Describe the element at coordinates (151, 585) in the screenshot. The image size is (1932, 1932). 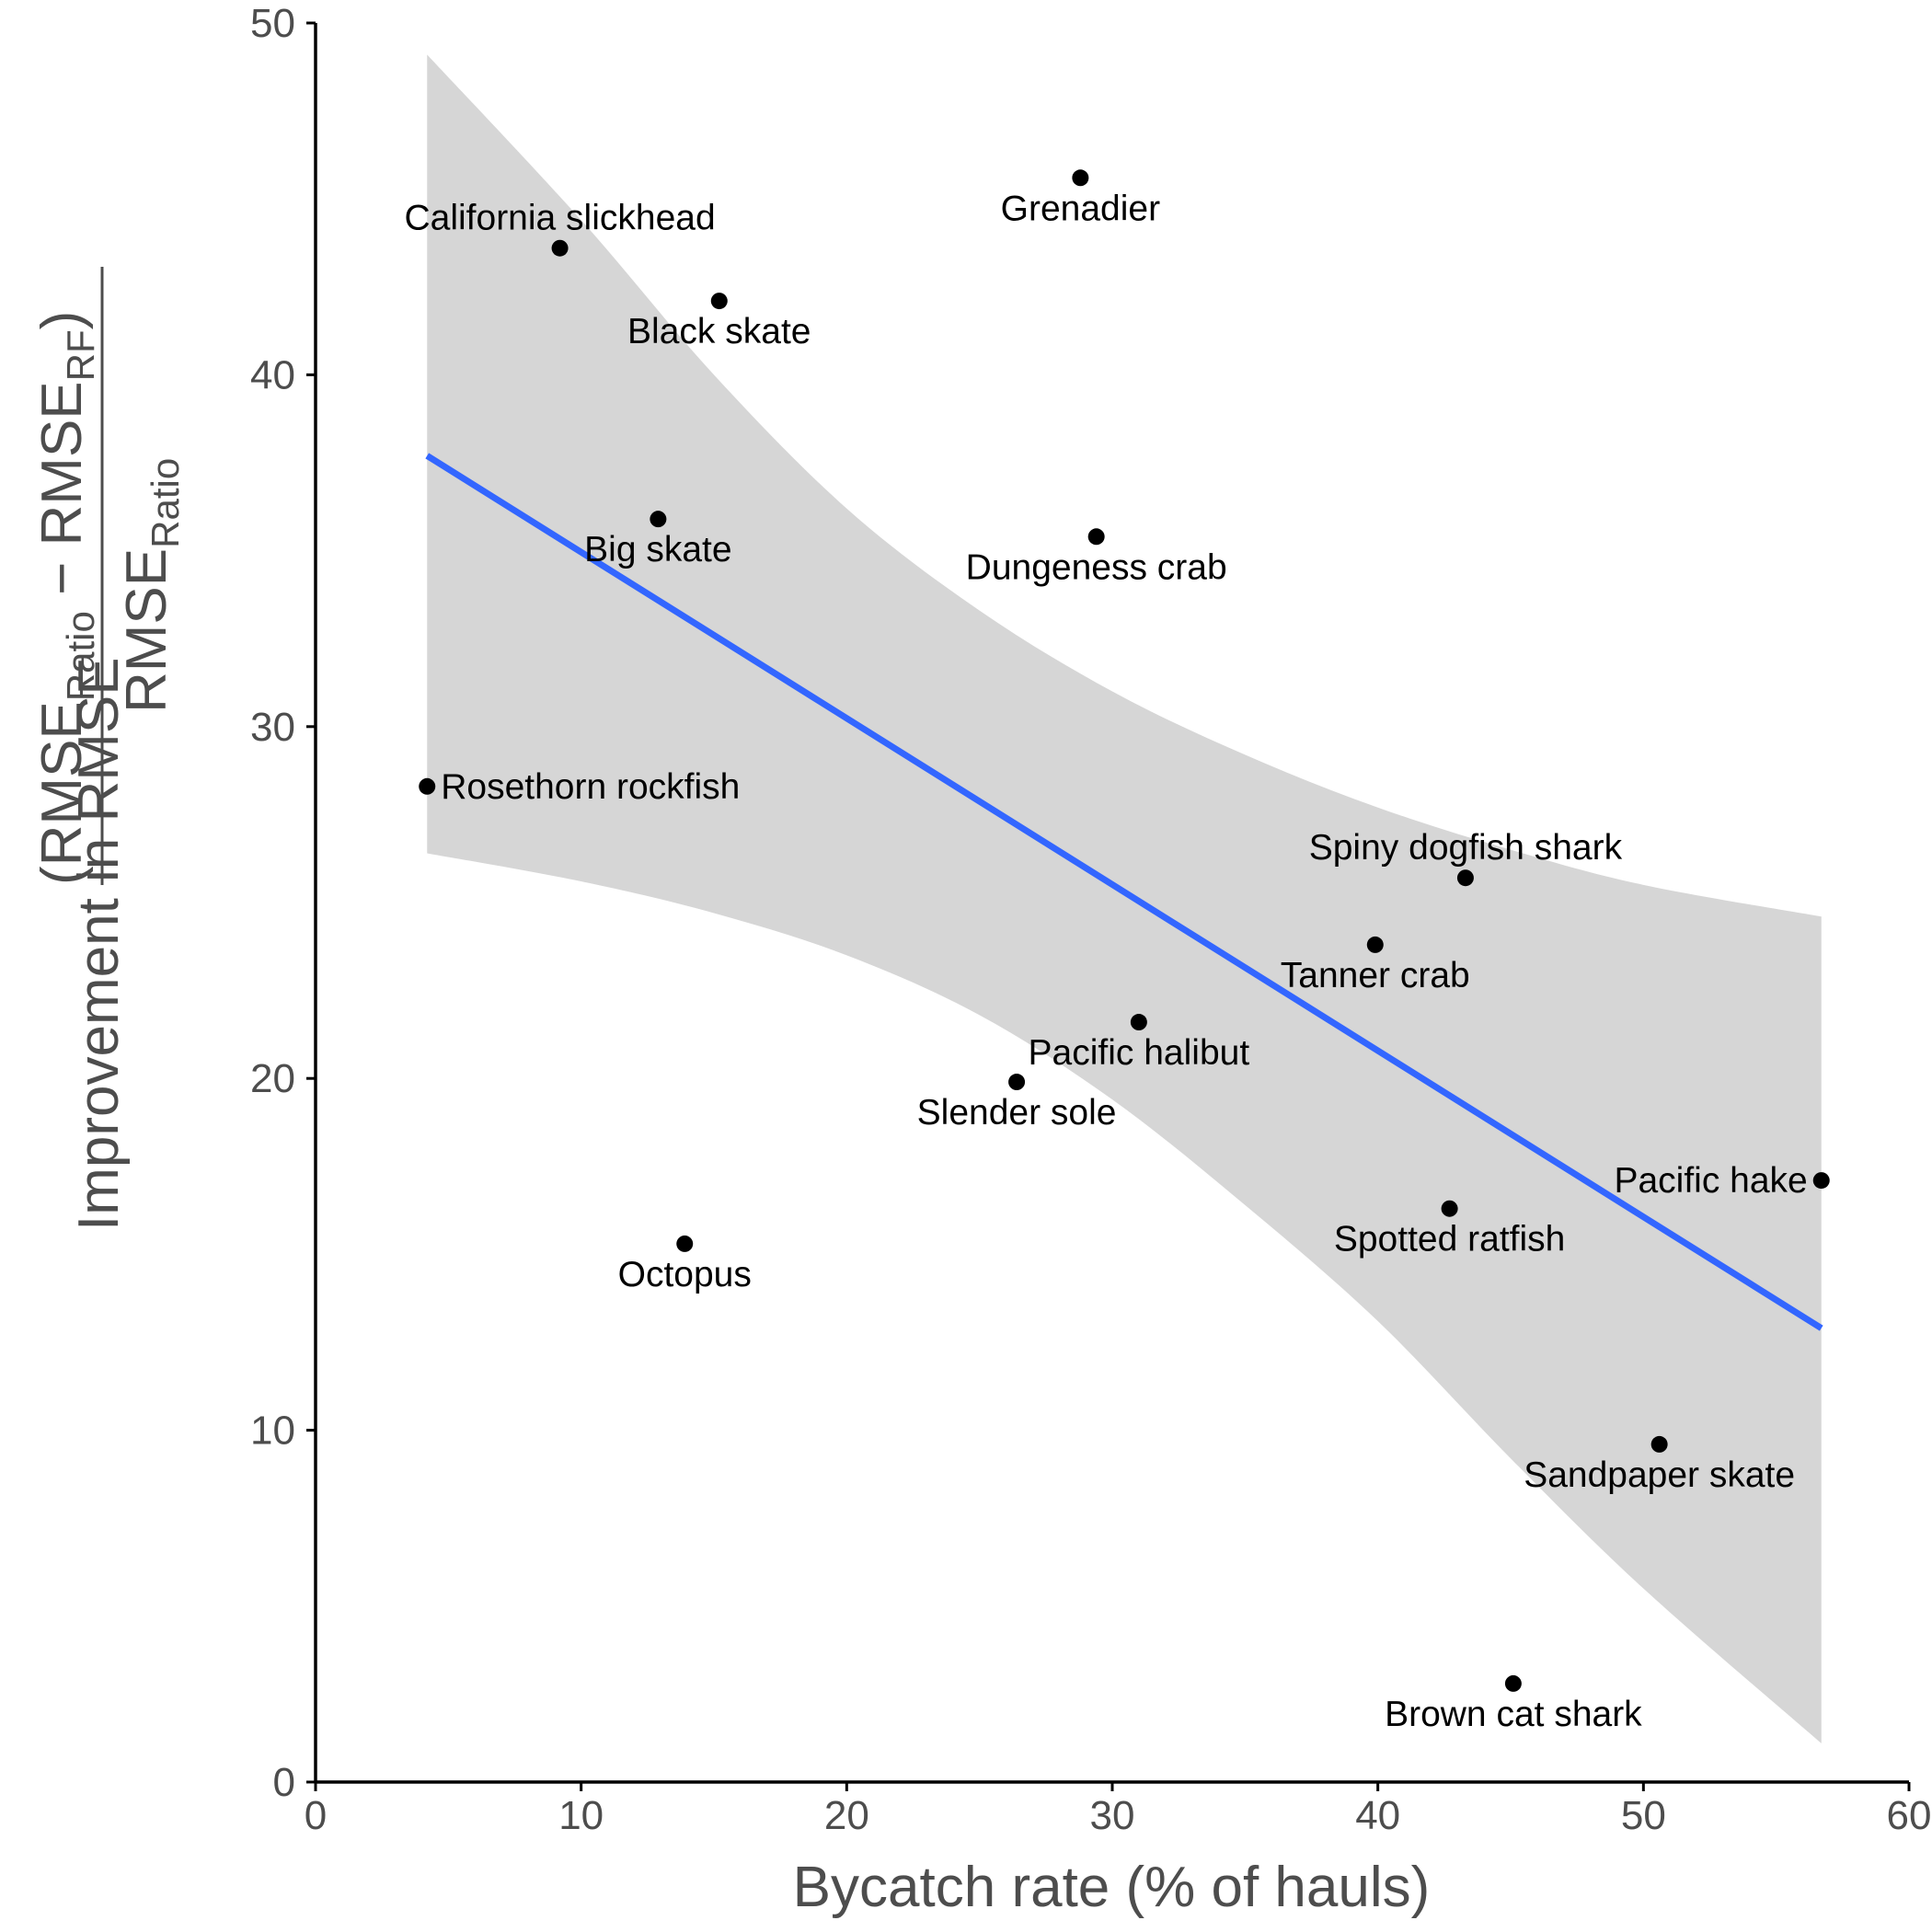
I see `y-axis-title-denominator: RMSERatio` at that location.